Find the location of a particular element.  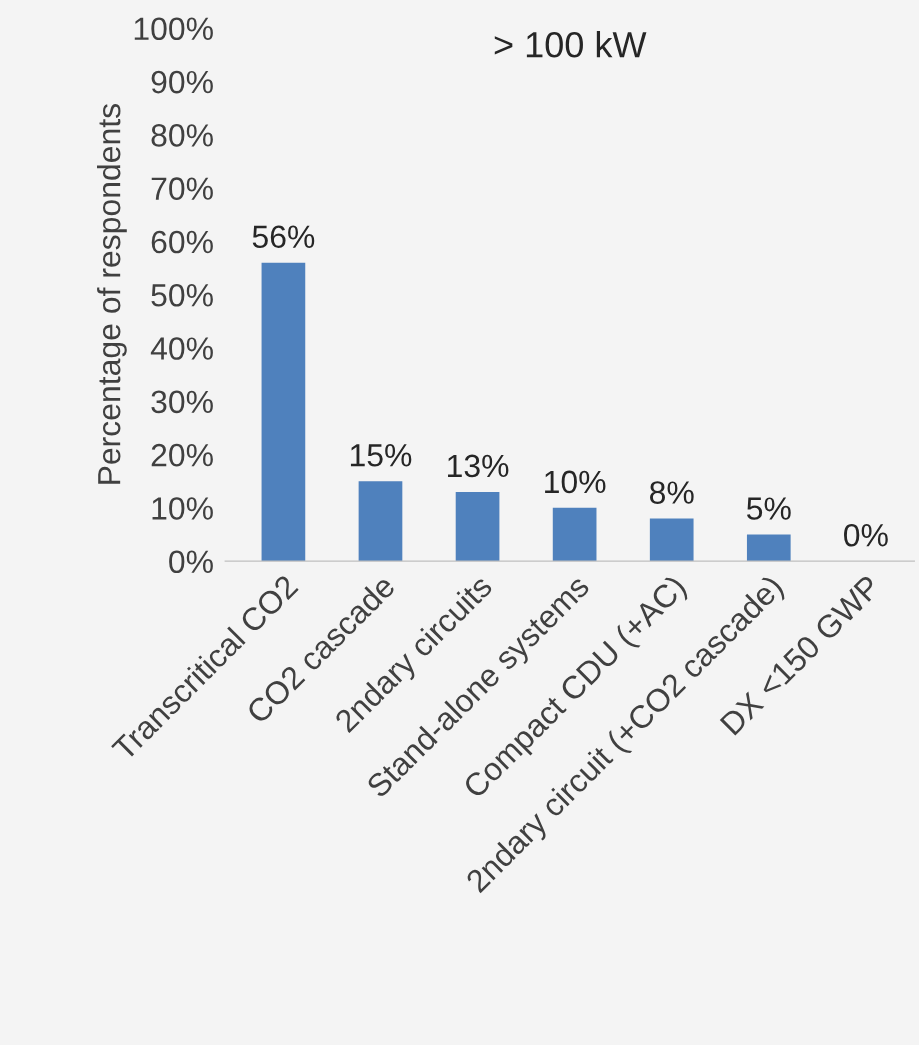

y-tick-label: 40% is located at coordinates (181, 348).